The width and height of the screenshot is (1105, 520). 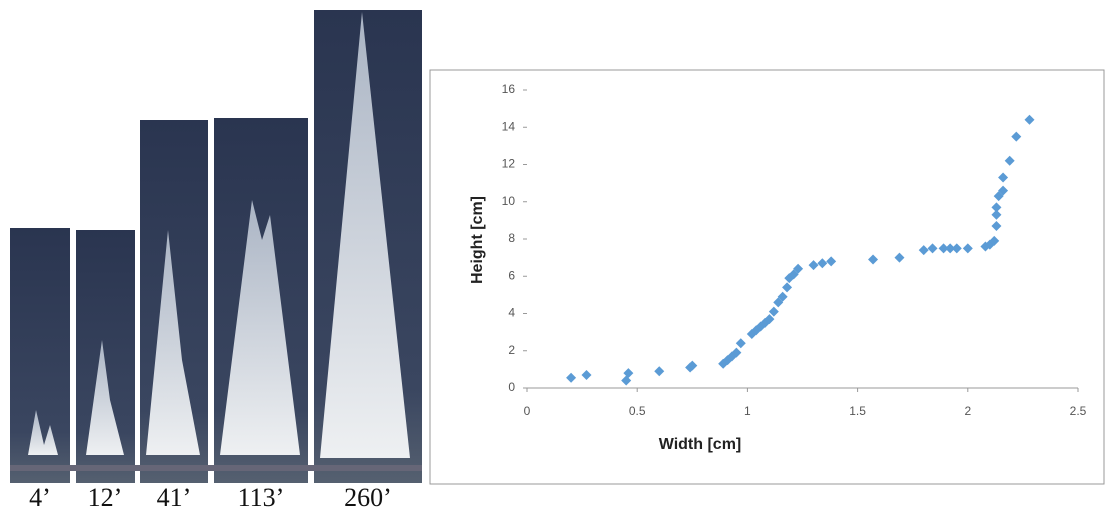 What do you see at coordinates (1078, 411) in the screenshot?
I see `x-tick-label: 2.5` at bounding box center [1078, 411].